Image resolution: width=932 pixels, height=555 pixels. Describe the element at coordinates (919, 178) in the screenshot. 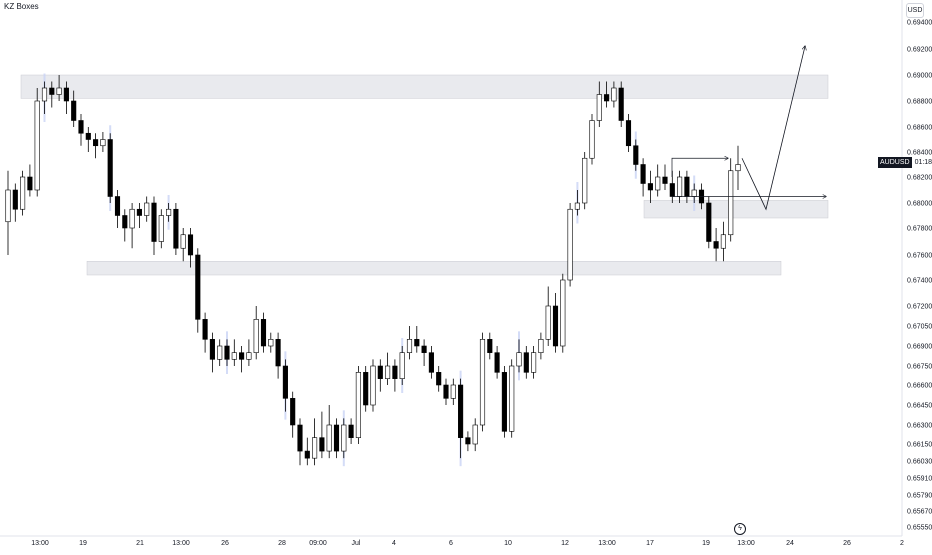

I see `y-tick-label: 0.68200` at that location.